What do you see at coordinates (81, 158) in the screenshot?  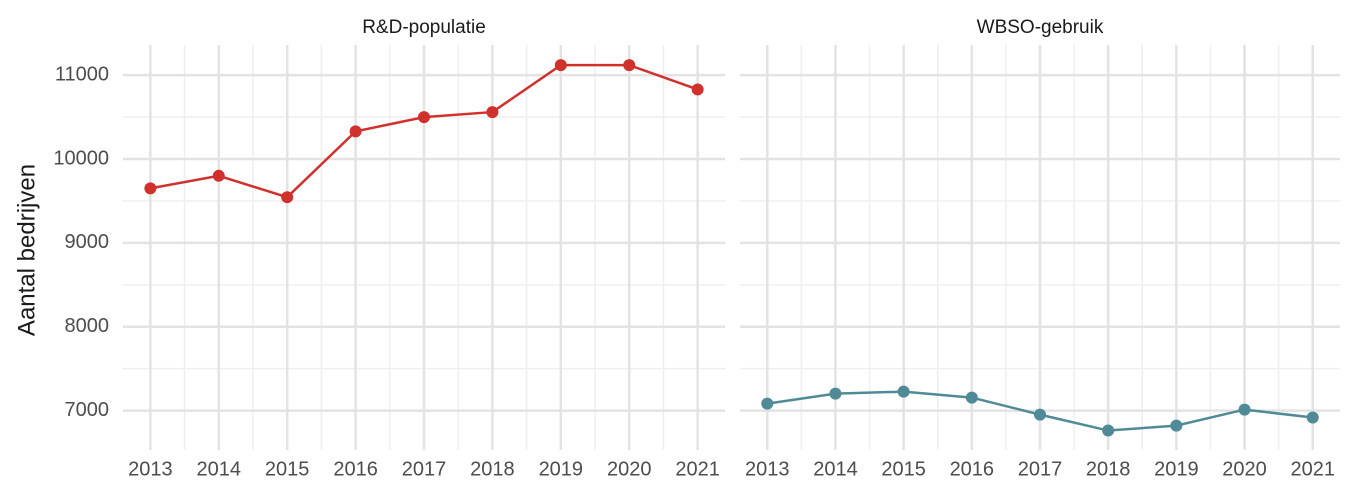 I see `y-tick-label: 10000` at bounding box center [81, 158].